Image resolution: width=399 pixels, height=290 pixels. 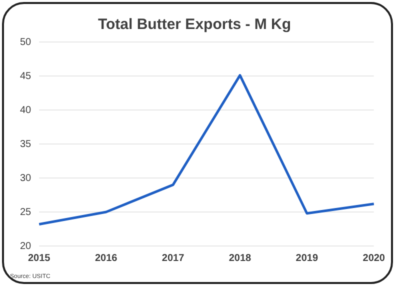 I want to click on y-tick-label: 20, so click(x=26, y=246).